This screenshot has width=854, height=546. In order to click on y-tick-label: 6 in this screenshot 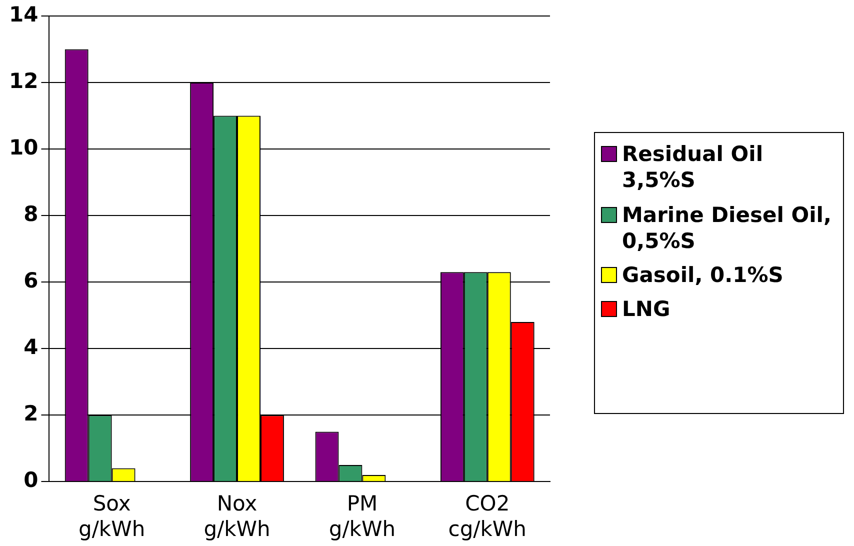, I will do `click(31, 280)`.